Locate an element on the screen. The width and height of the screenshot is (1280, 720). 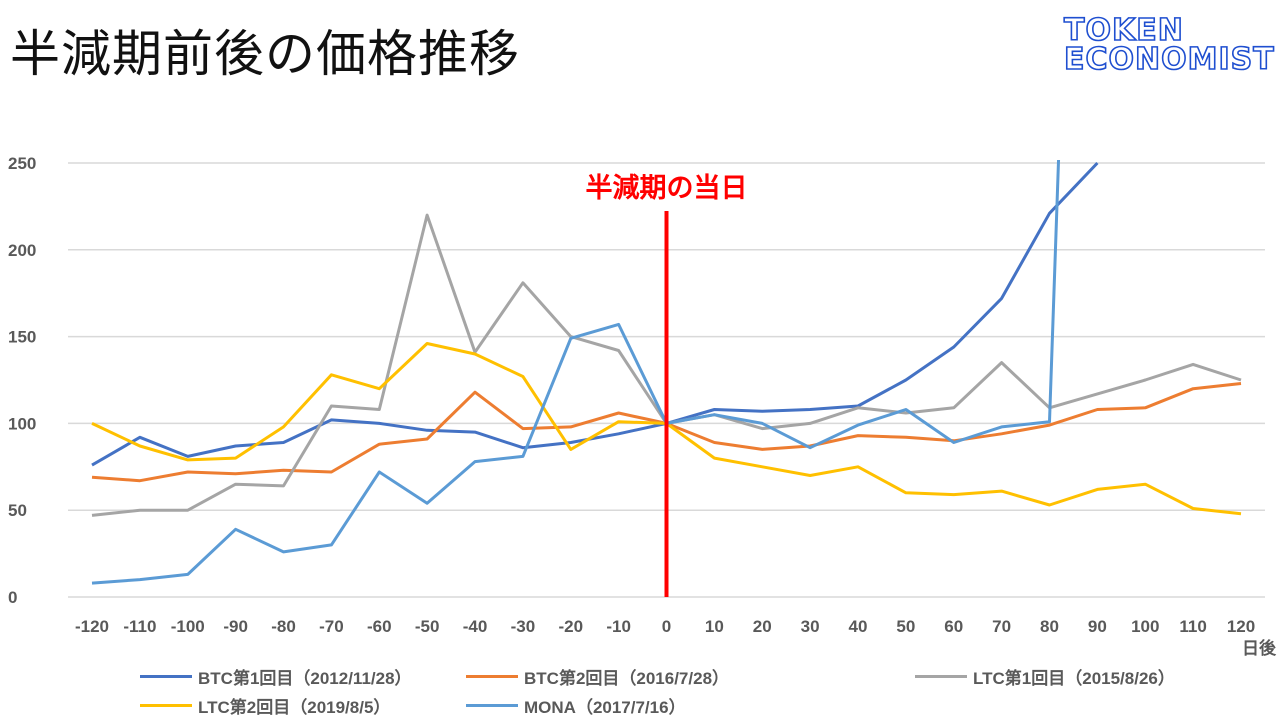
x-tick-label: 90 is located at coordinates (1097, 626).